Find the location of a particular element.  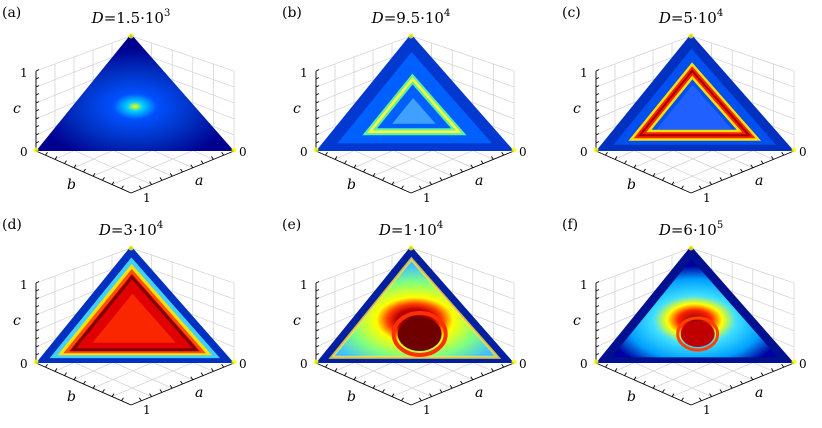

panel-b: (b) D=9.5·104 1 0 c 0 1 b a is located at coordinates (404, 105).